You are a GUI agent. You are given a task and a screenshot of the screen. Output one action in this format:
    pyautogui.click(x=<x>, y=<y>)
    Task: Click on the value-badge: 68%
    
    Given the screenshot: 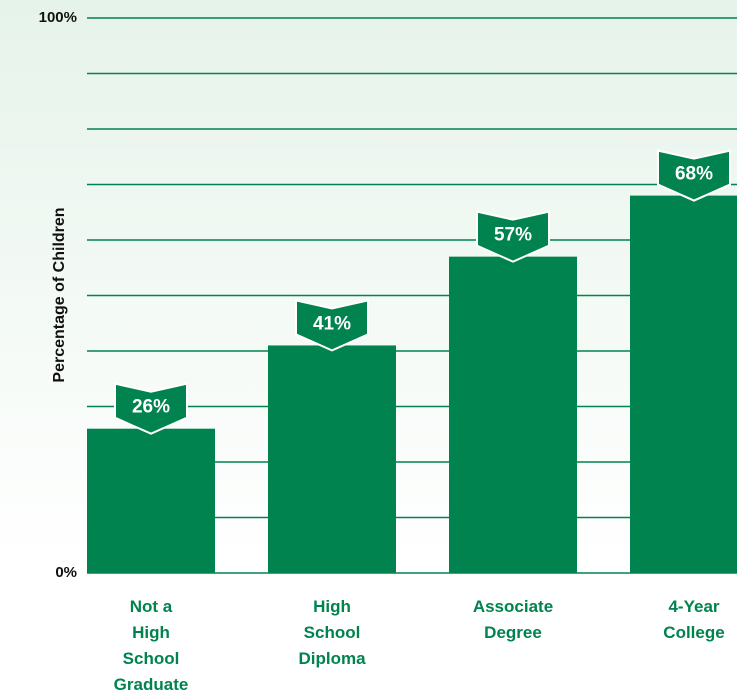 What is the action you would take?
    pyautogui.click(x=694, y=175)
    